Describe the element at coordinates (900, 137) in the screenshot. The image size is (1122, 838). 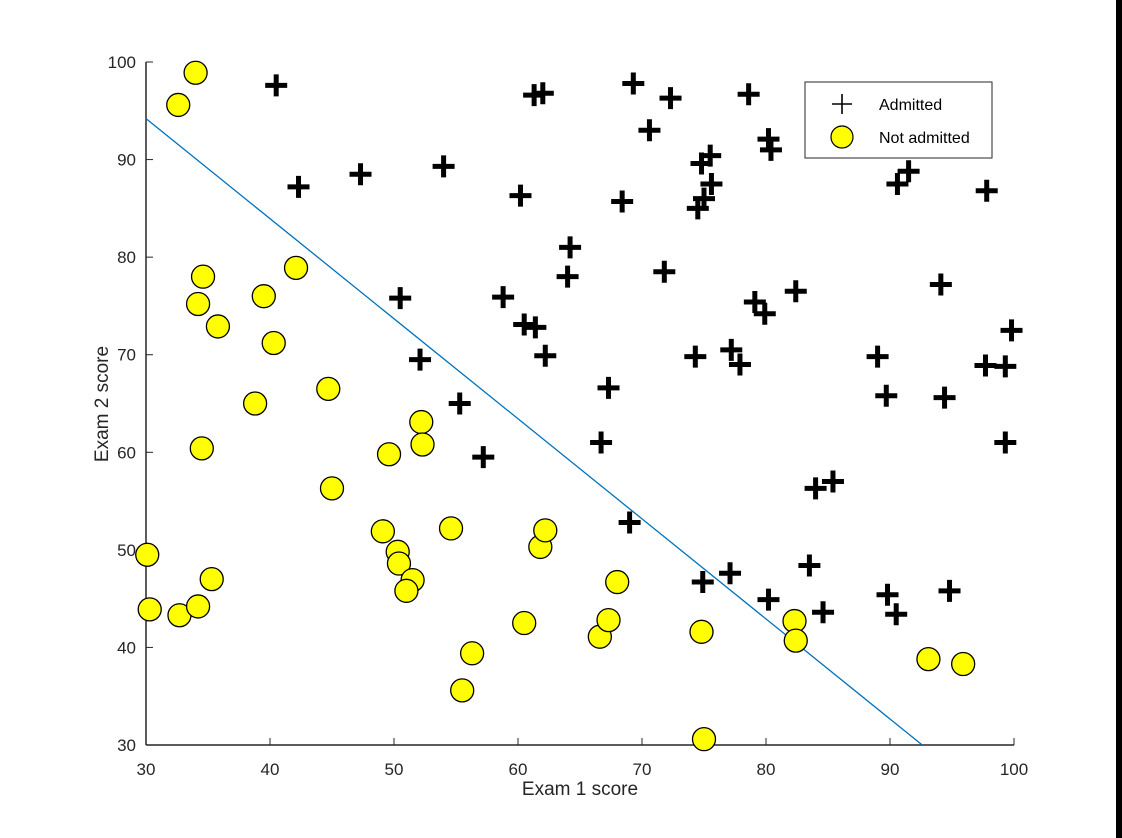
I see `legend-item-not-admitted: Not admitted` at that location.